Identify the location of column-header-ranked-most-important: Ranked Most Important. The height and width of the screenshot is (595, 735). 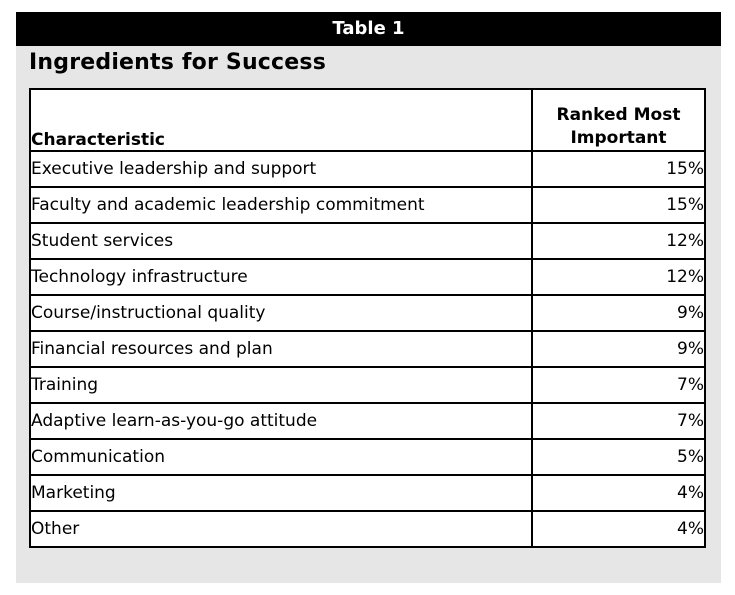
(618, 120).